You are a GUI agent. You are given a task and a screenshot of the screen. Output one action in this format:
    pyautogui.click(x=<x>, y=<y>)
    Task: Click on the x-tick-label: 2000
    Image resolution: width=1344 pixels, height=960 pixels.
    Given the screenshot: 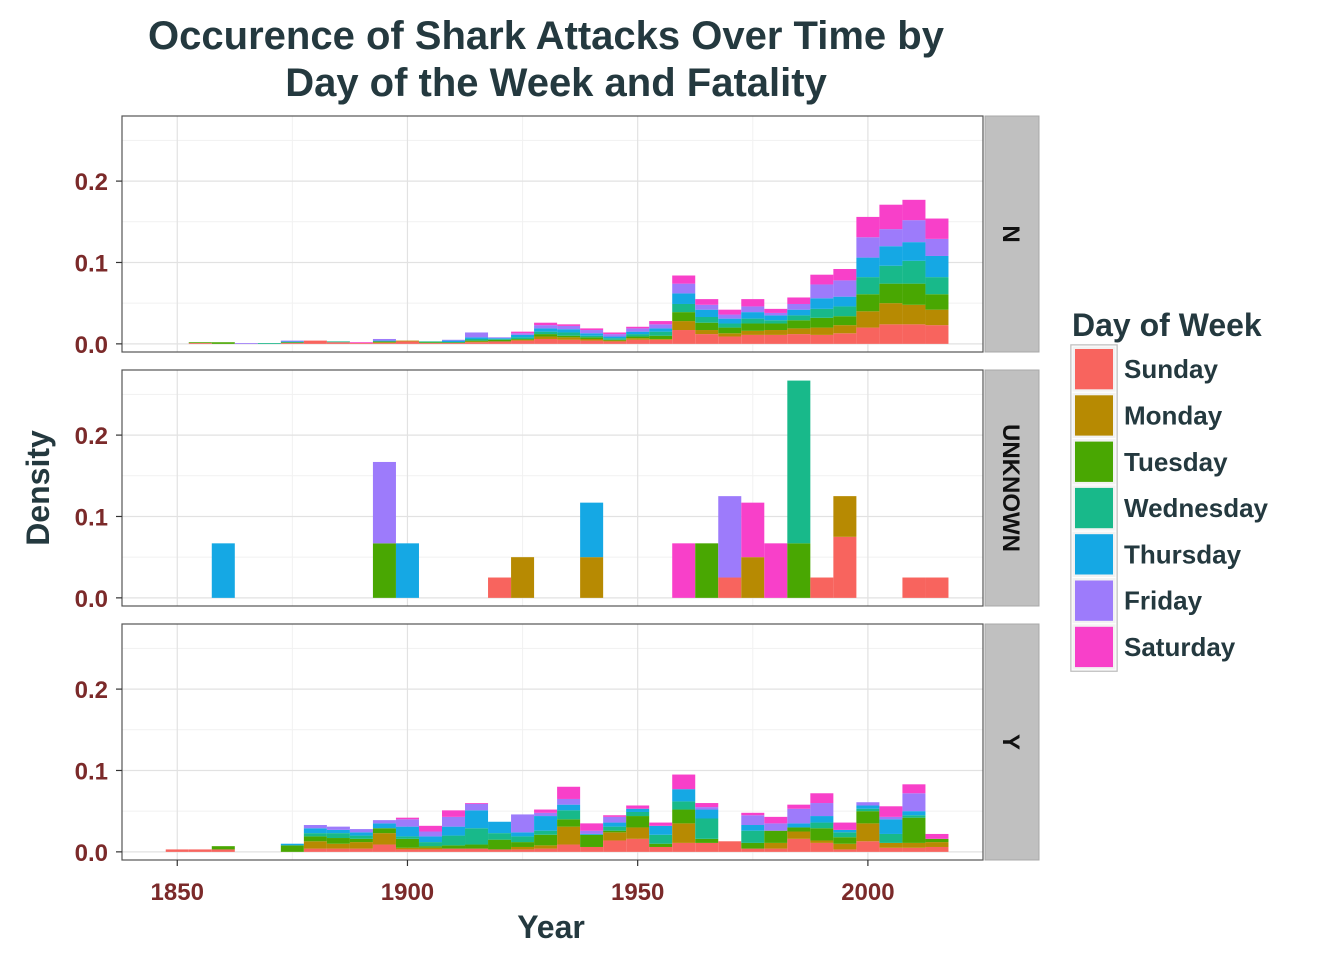 What is the action you would take?
    pyautogui.click(x=867, y=892)
    